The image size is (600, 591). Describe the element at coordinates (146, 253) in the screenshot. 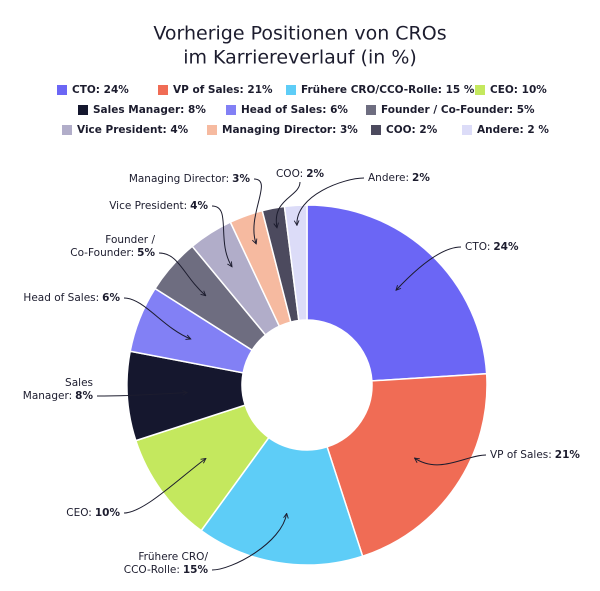

I see `slice-label-value: 5%` at that location.